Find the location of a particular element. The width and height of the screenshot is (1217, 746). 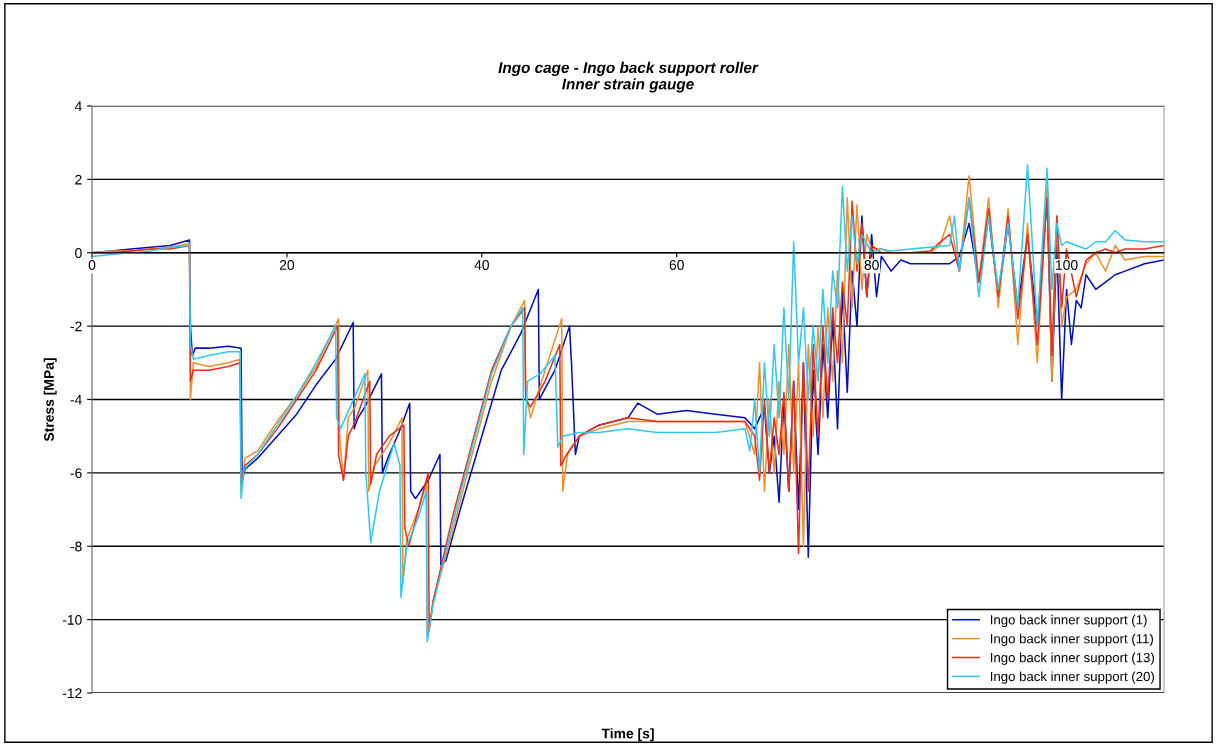

legend-label: Ingo back inner support (20) is located at coordinates (1072, 677).